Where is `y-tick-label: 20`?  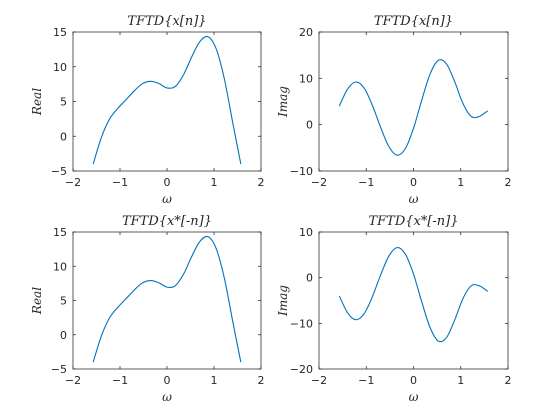
y-tick-label: 20 is located at coordinates (306, 32).